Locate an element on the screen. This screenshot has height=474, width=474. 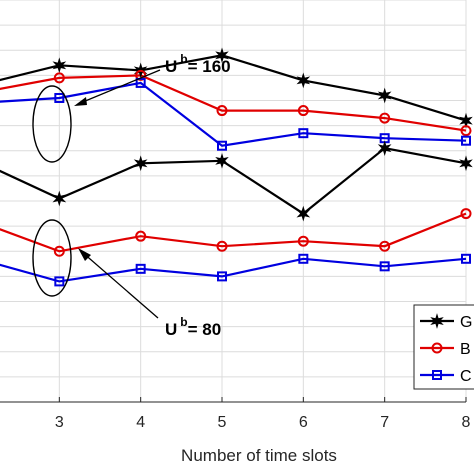
legend-label: C is located at coordinates (466, 376).